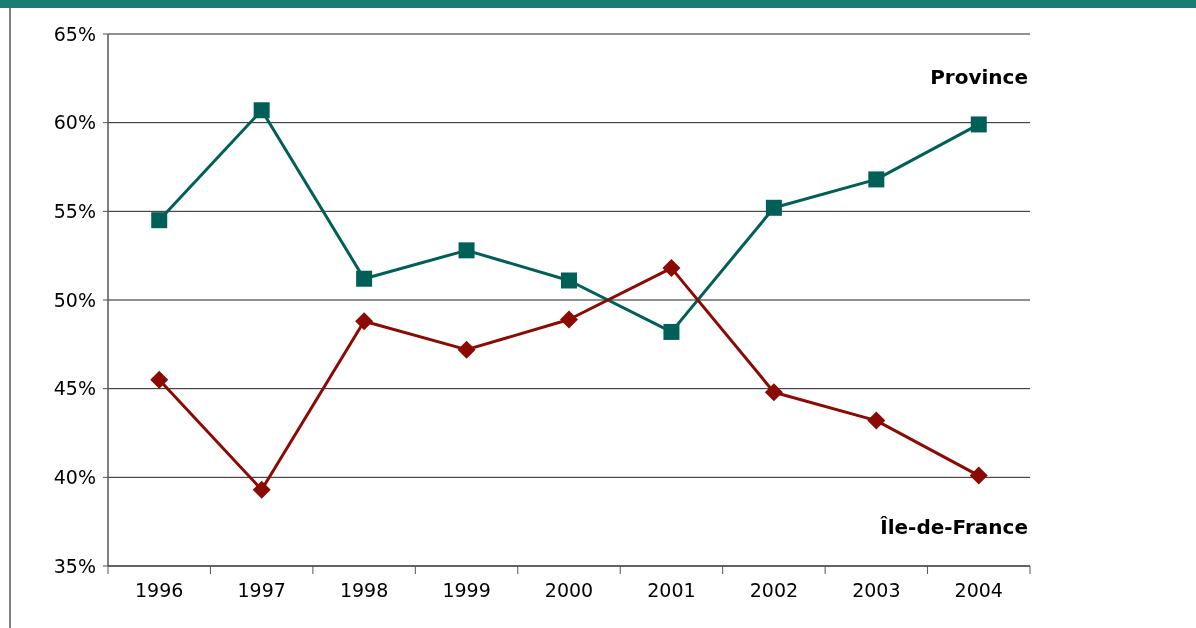 The image size is (1196, 628). I want to click on y-tick-label: 65%, so click(74, 33).